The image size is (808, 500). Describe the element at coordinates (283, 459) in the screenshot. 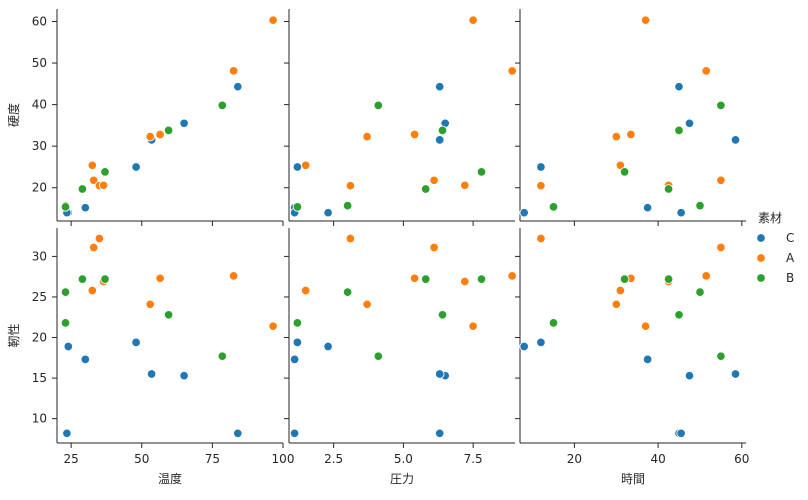

I see `x-tick-label: 100` at that location.